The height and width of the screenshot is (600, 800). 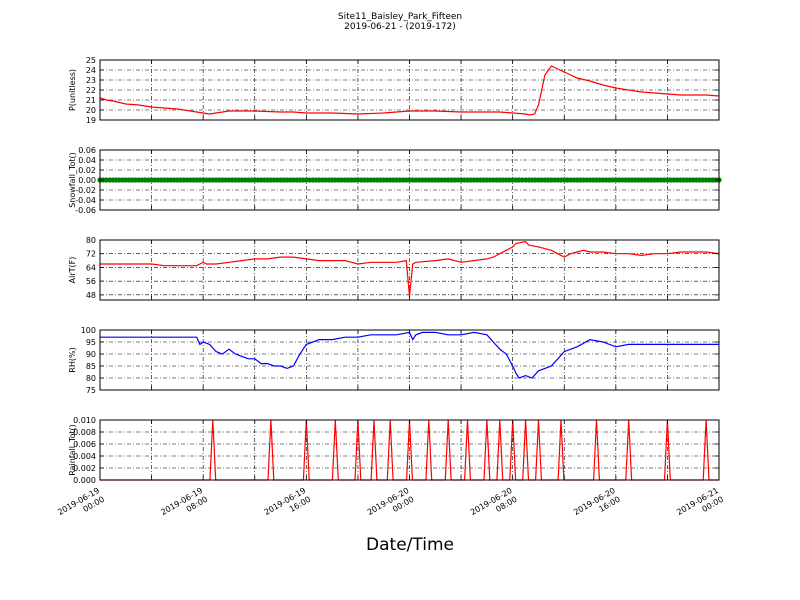 I want to click on x-tick-label: 2019-06-1908:00, so click(x=184, y=506).